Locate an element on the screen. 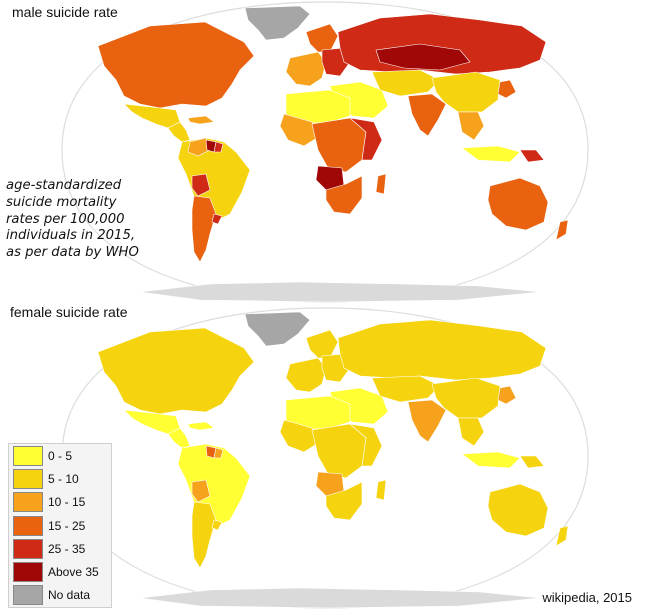 The height and width of the screenshot is (612, 650). male-map-title: male suicide rate is located at coordinates (65, 12).